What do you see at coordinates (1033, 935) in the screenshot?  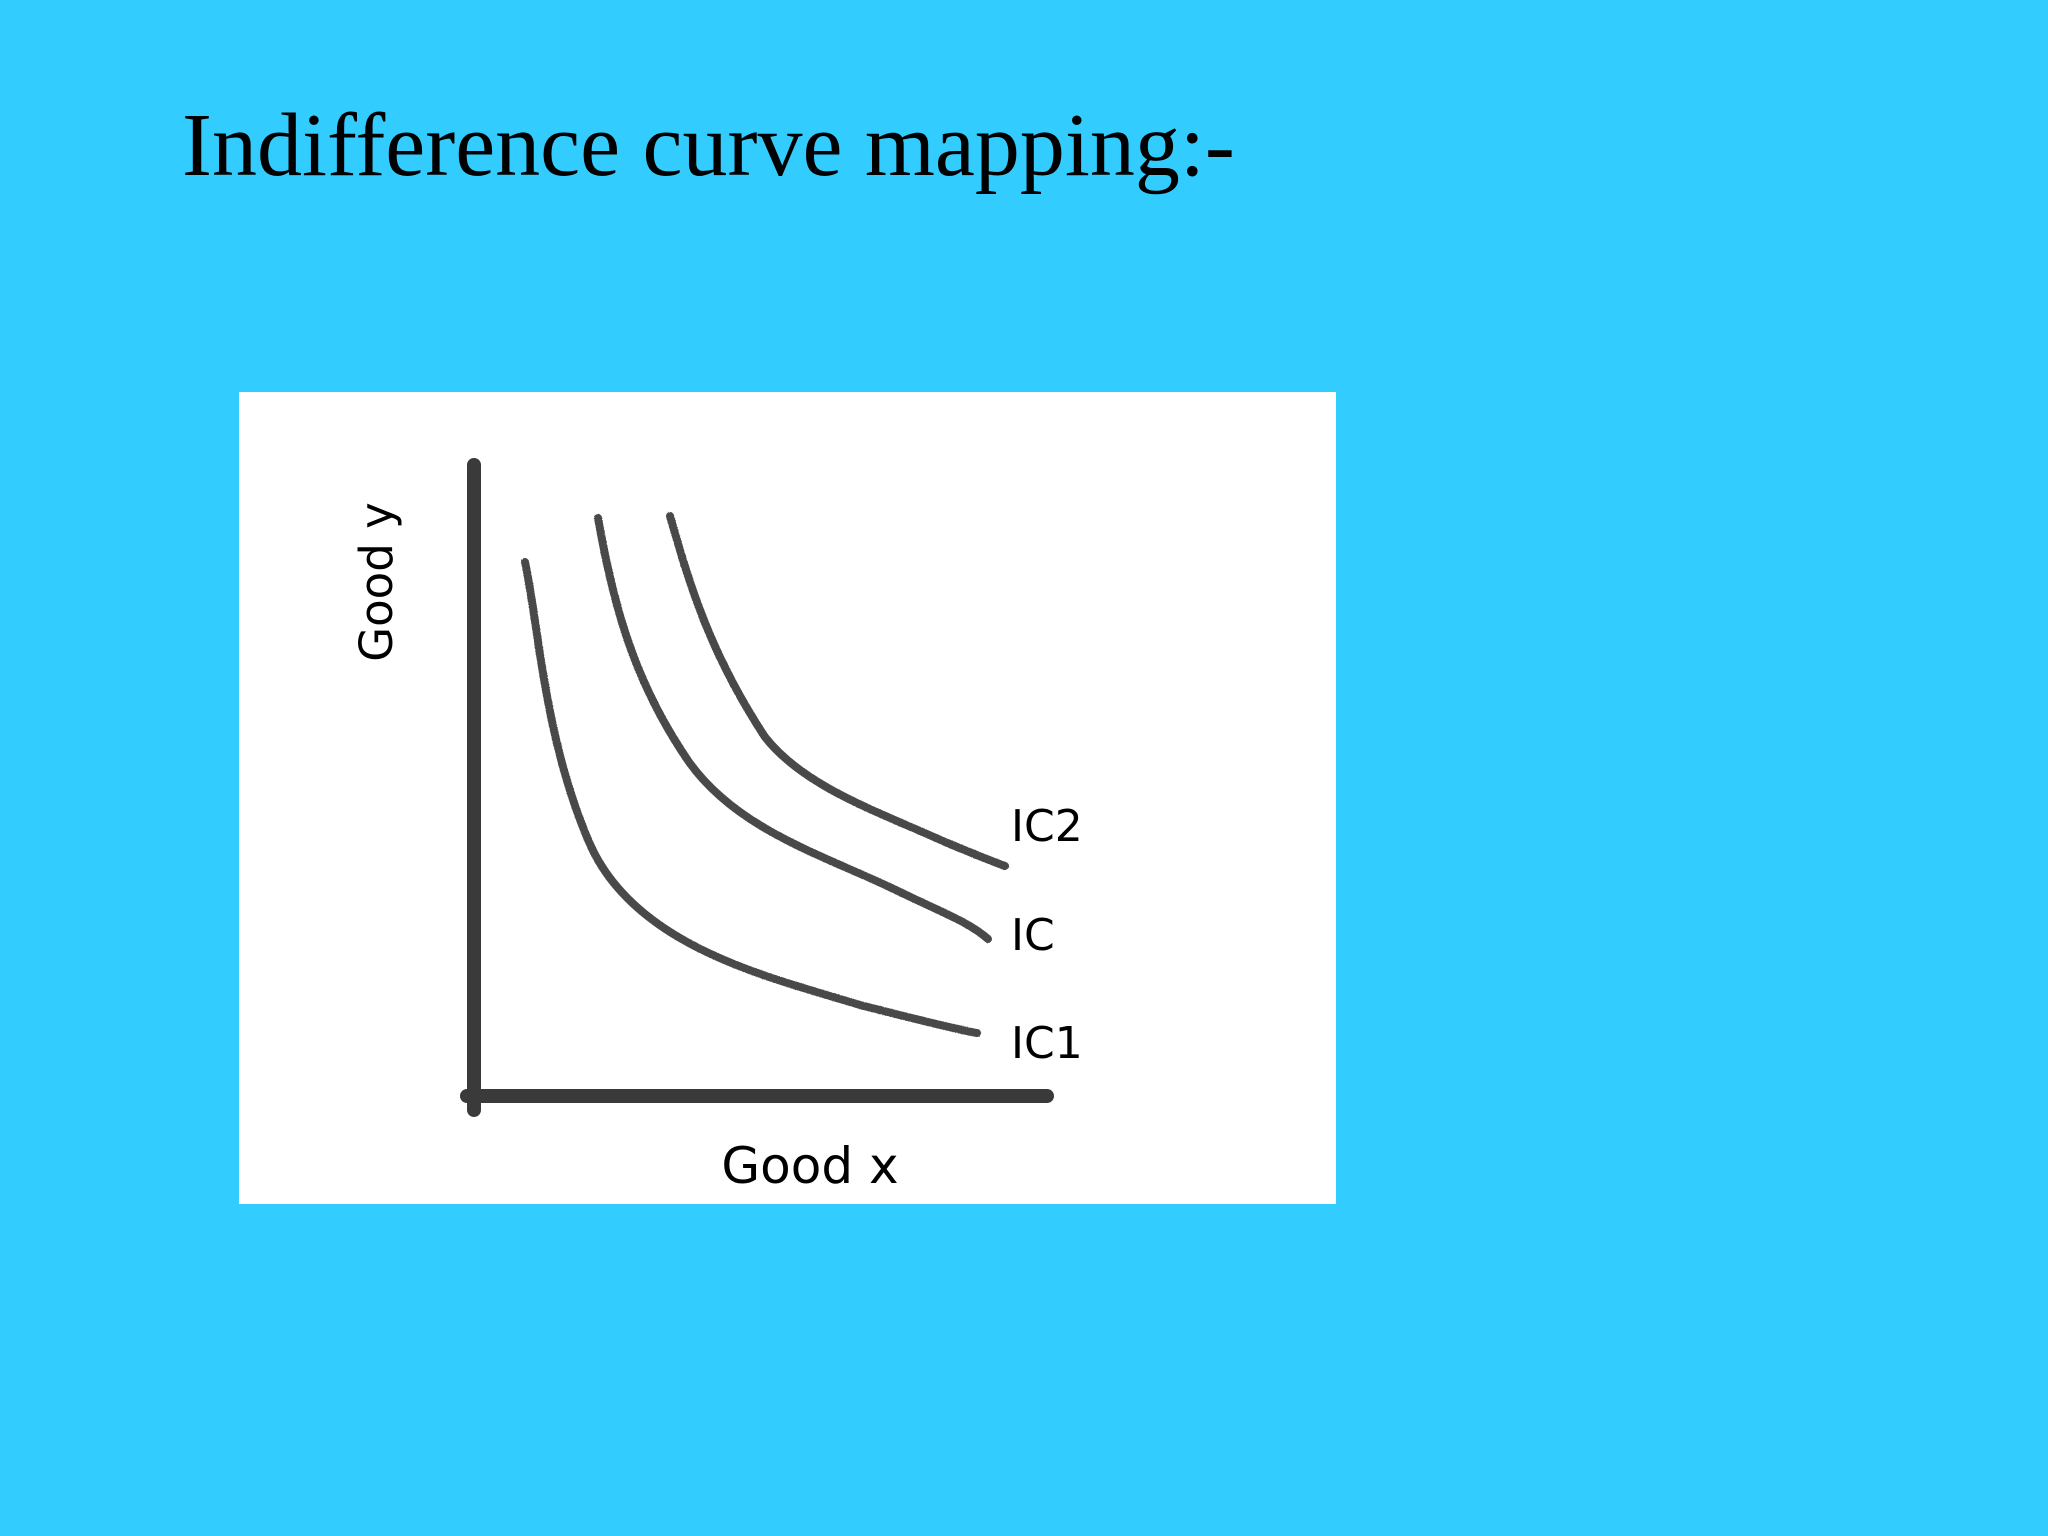 I see `curve-label-ic: IC` at bounding box center [1033, 935].